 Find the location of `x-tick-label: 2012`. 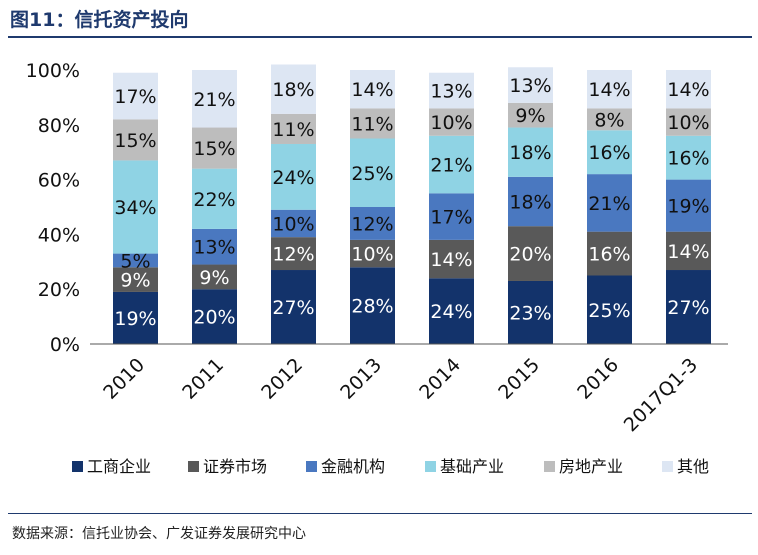

x-tick-label: 2012 is located at coordinates (282, 379).